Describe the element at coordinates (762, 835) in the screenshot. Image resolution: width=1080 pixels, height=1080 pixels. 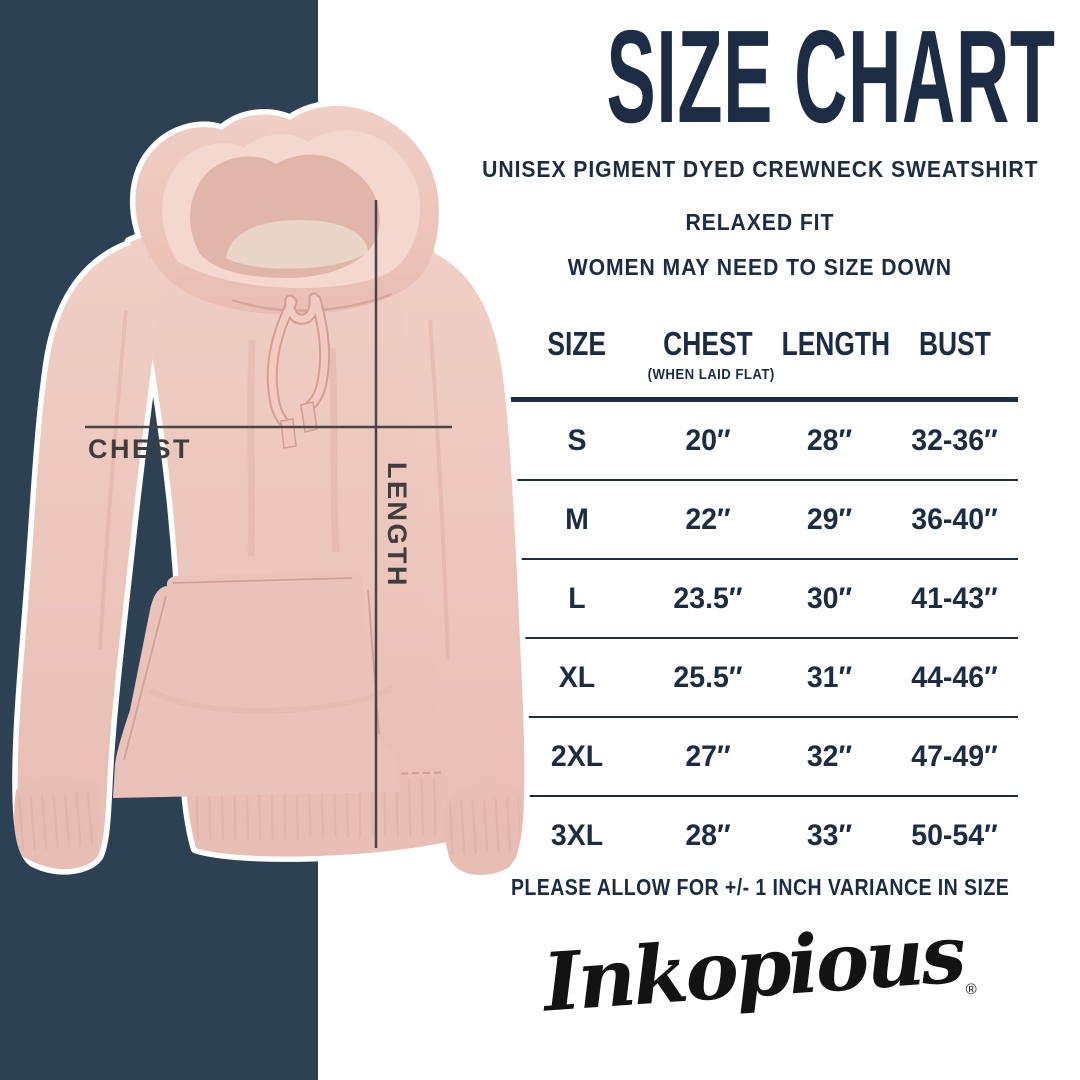
I see `table-row: 3XL 28″ 33″ 50-54″` at that location.